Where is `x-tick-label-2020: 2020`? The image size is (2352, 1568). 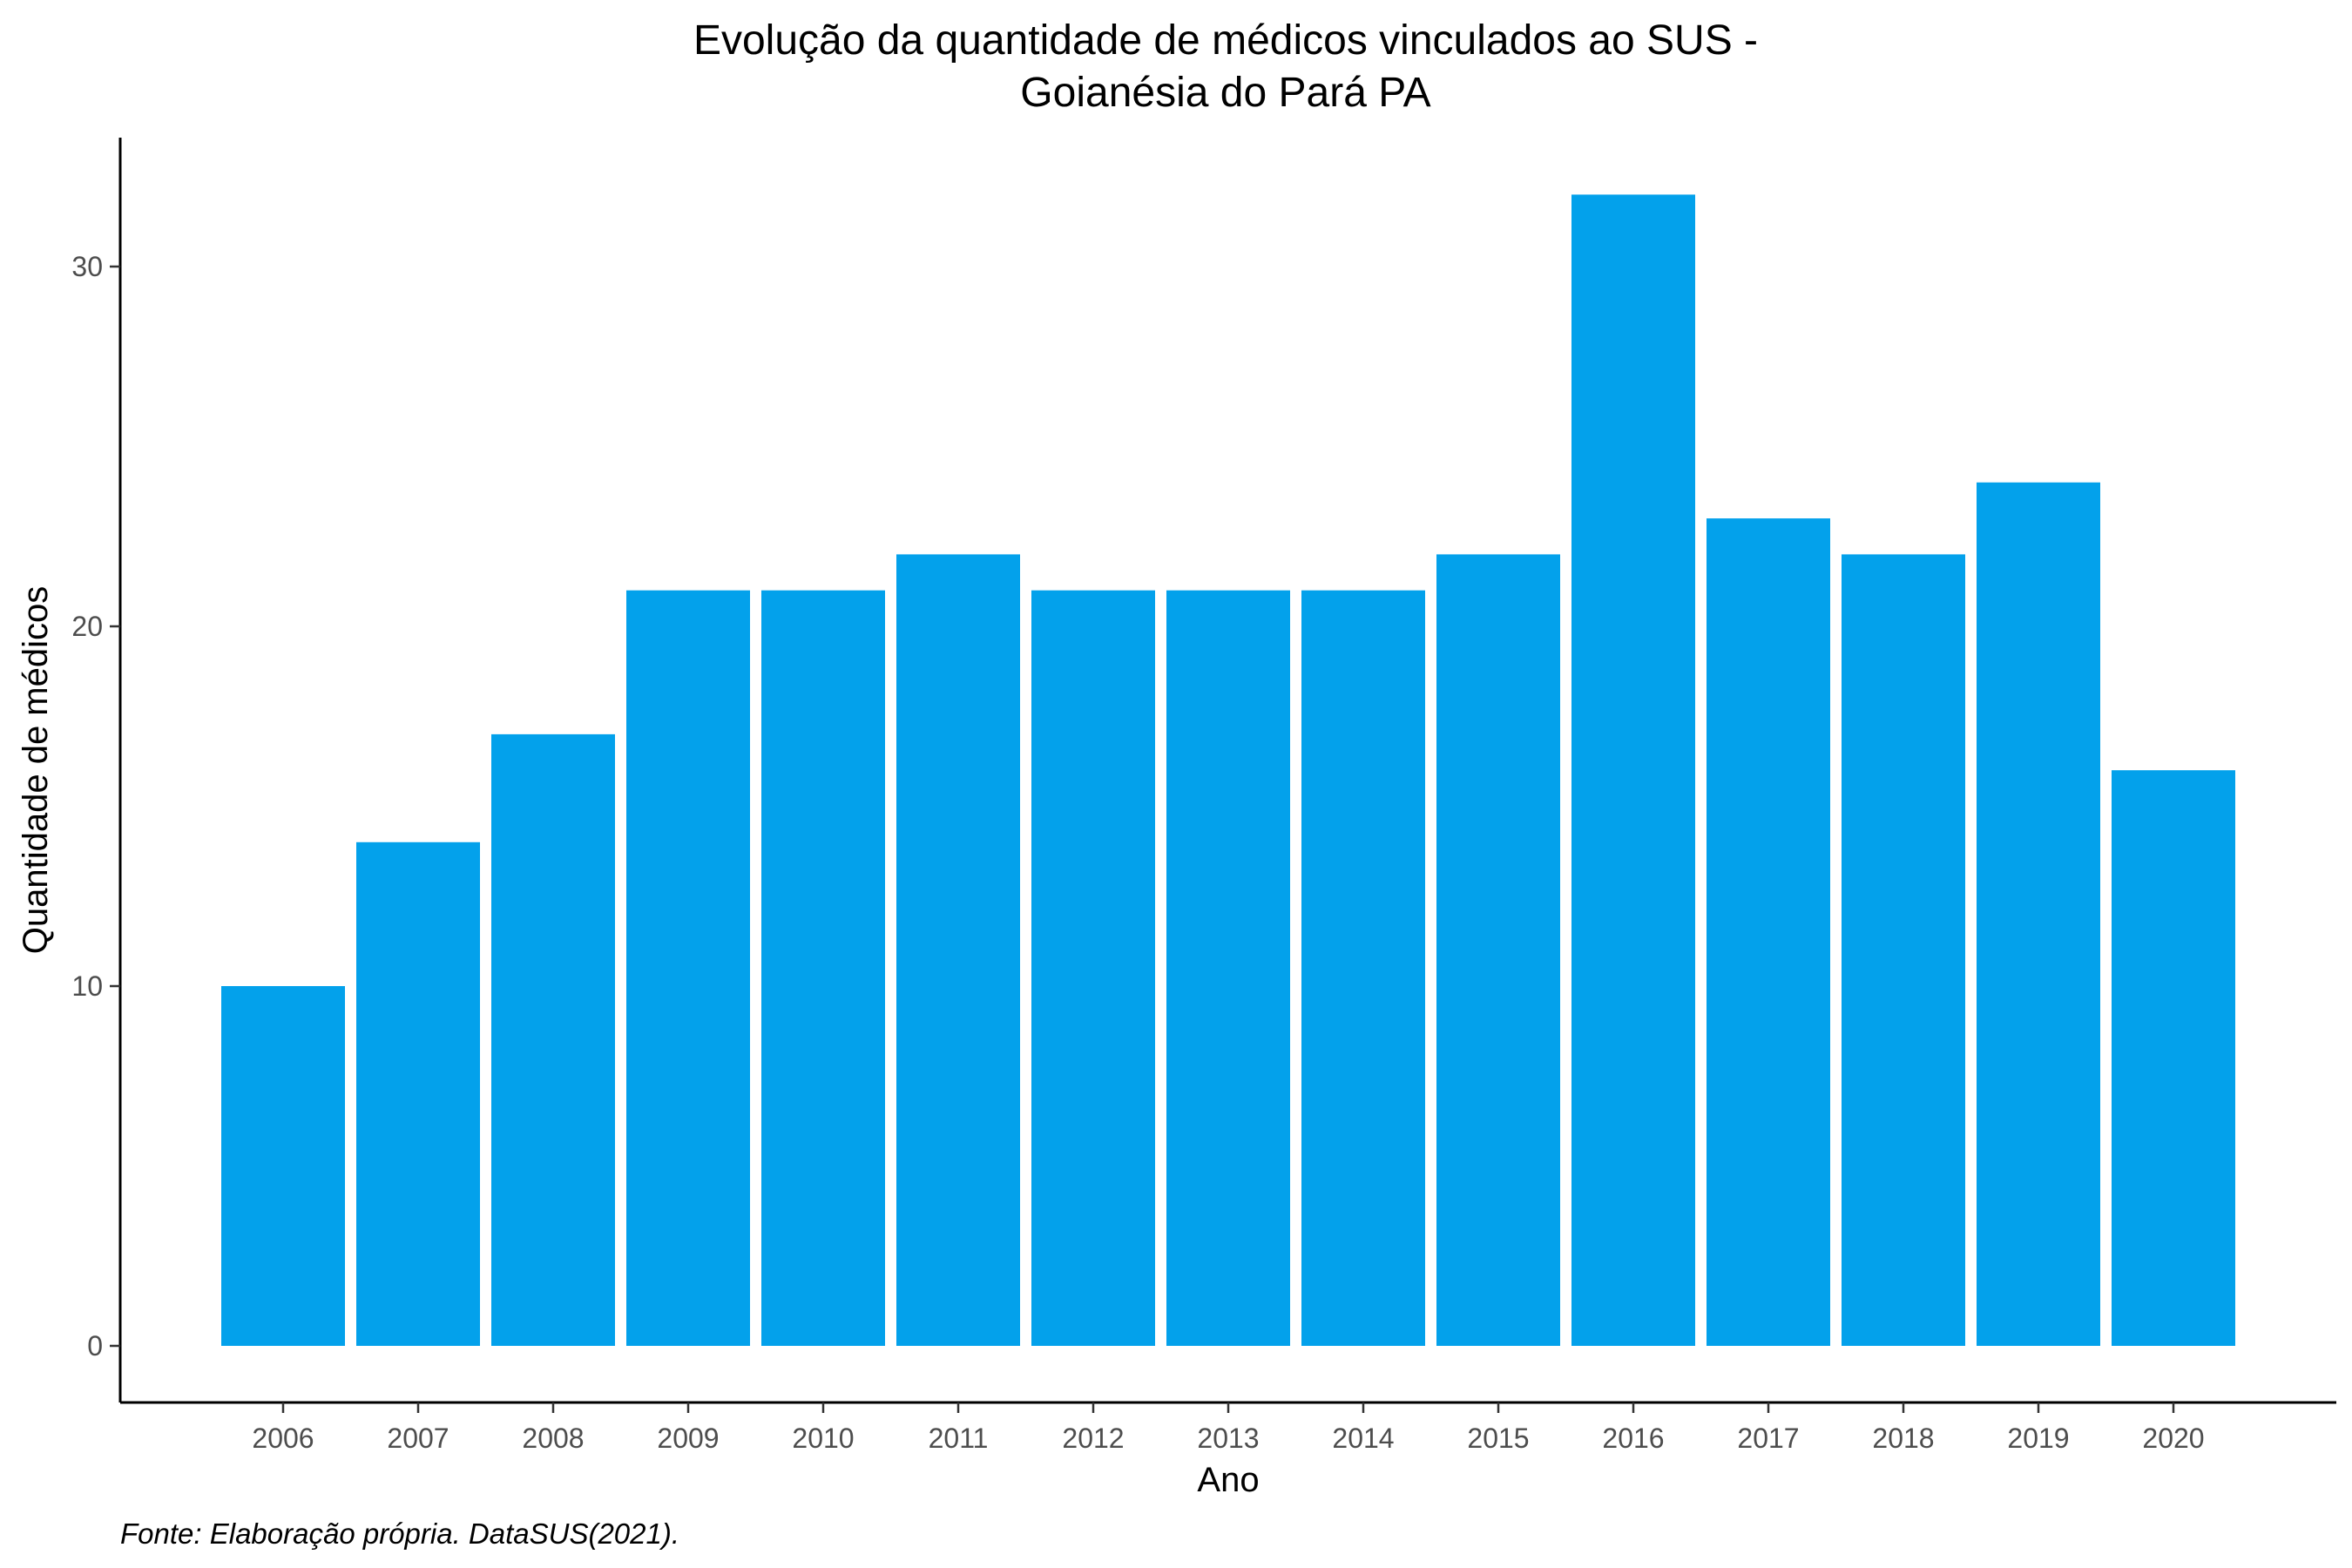 x-tick-label-2020: 2020 is located at coordinates (2173, 1438).